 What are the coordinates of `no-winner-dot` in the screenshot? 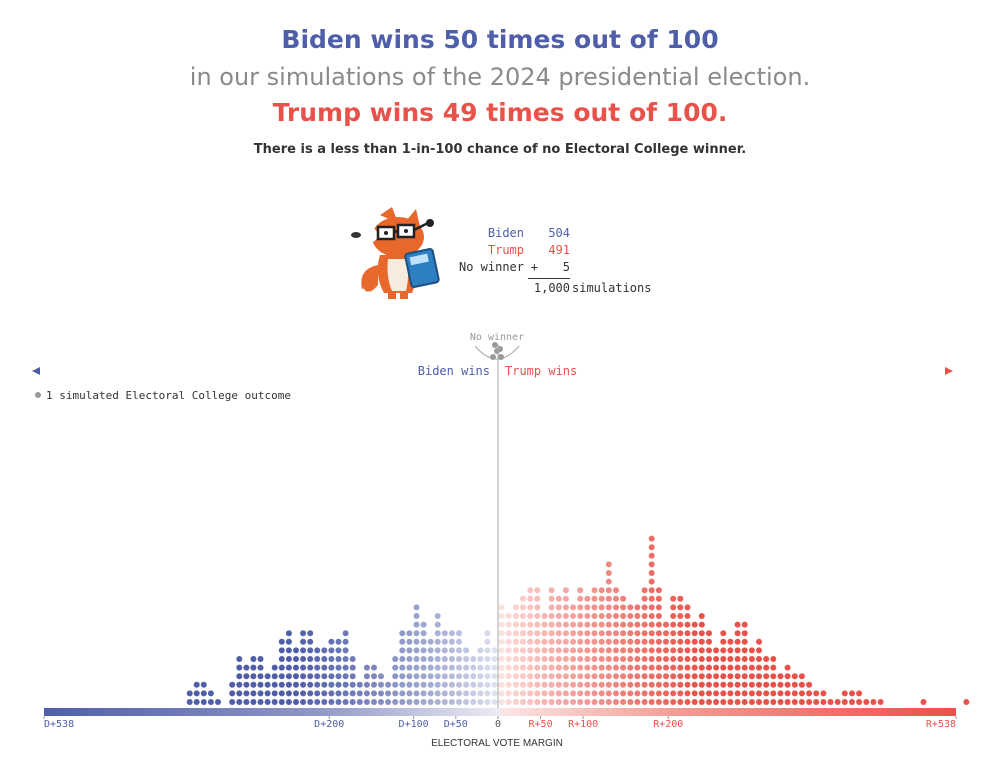 It's located at (501, 357).